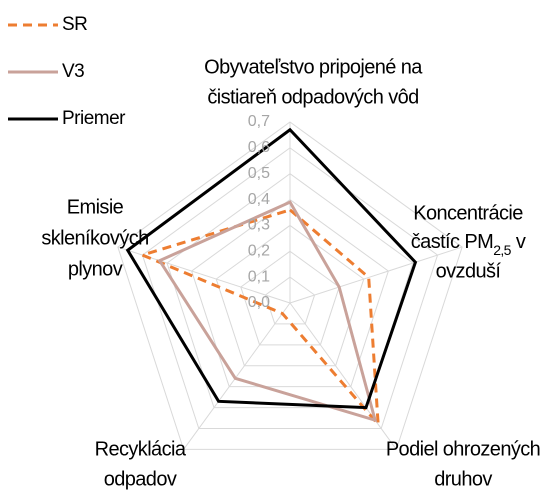 This screenshot has width=550, height=500. I want to click on category-label: odpadov, so click(140, 479).